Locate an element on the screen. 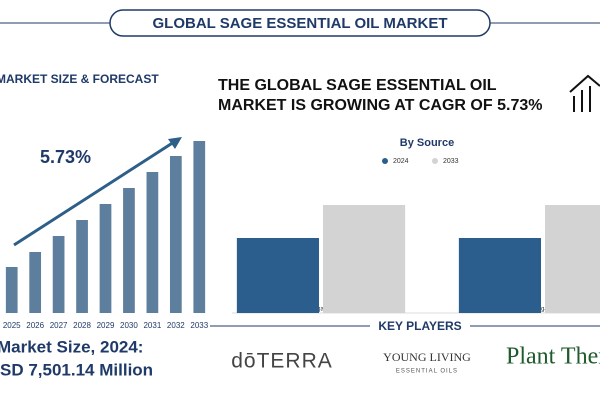  market-size-label: Market Size, 2024: is located at coordinates (71, 346).